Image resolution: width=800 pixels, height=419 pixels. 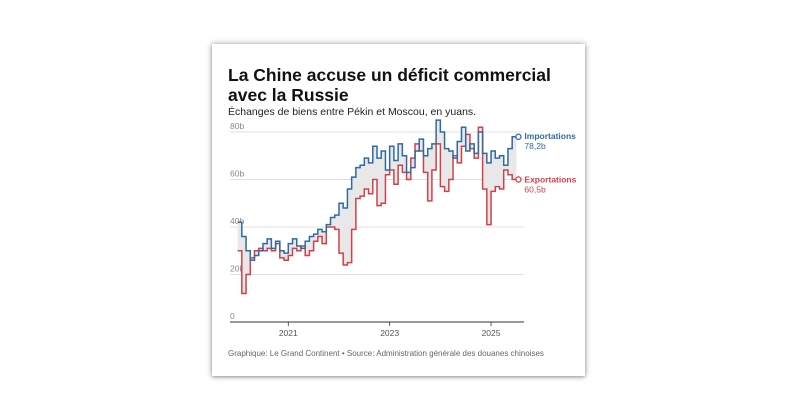 I want to click on gap-area, so click(x=377, y=207).